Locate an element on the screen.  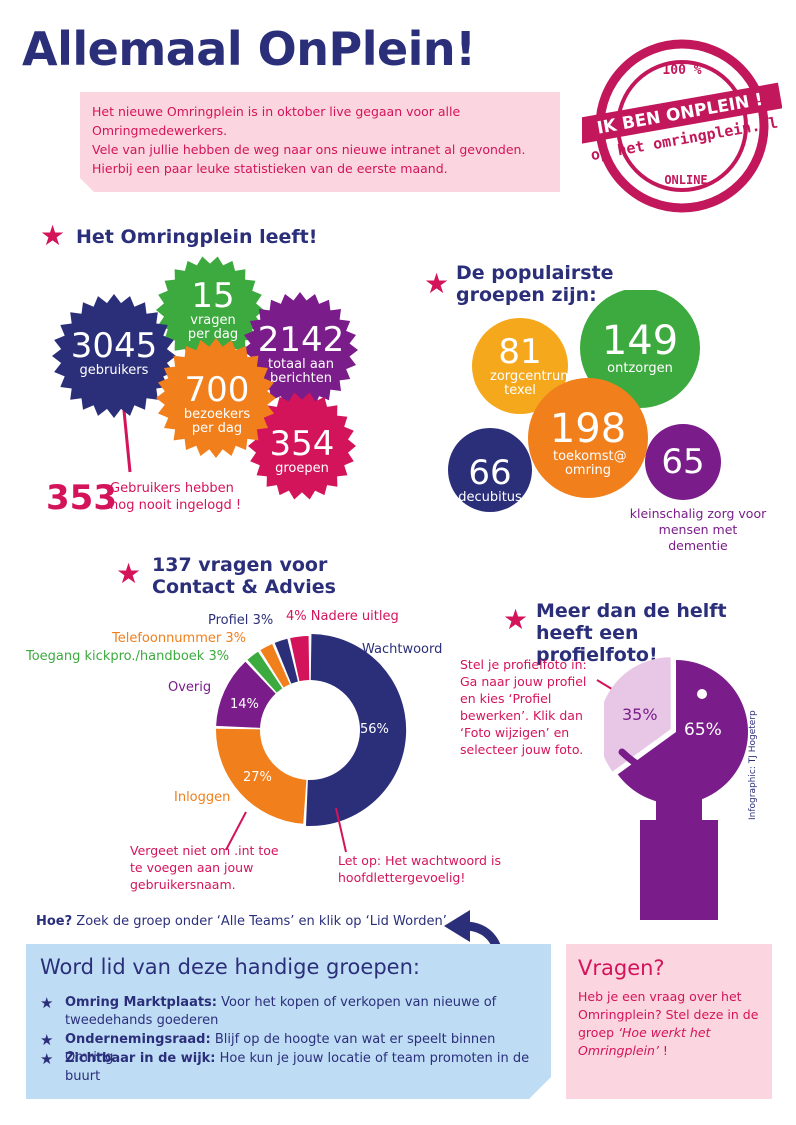
questions-box is located at coordinates (669, 1021).